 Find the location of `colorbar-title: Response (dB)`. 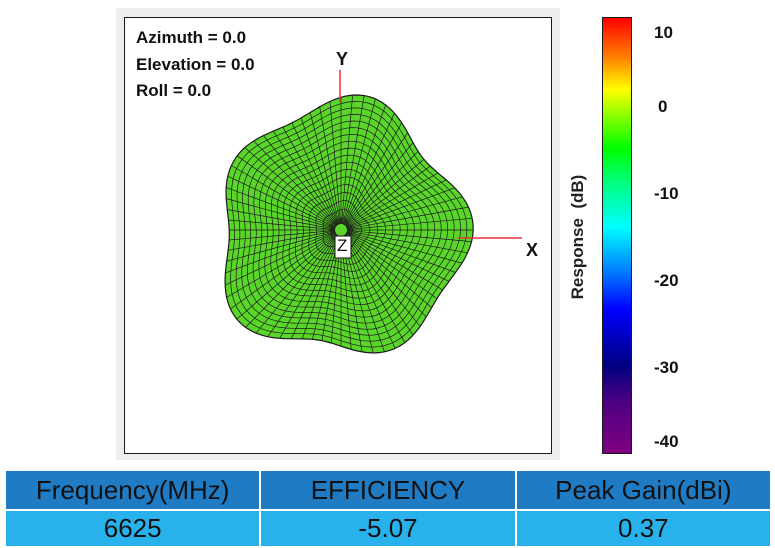

colorbar-title: Response (dB) is located at coordinates (577, 237).